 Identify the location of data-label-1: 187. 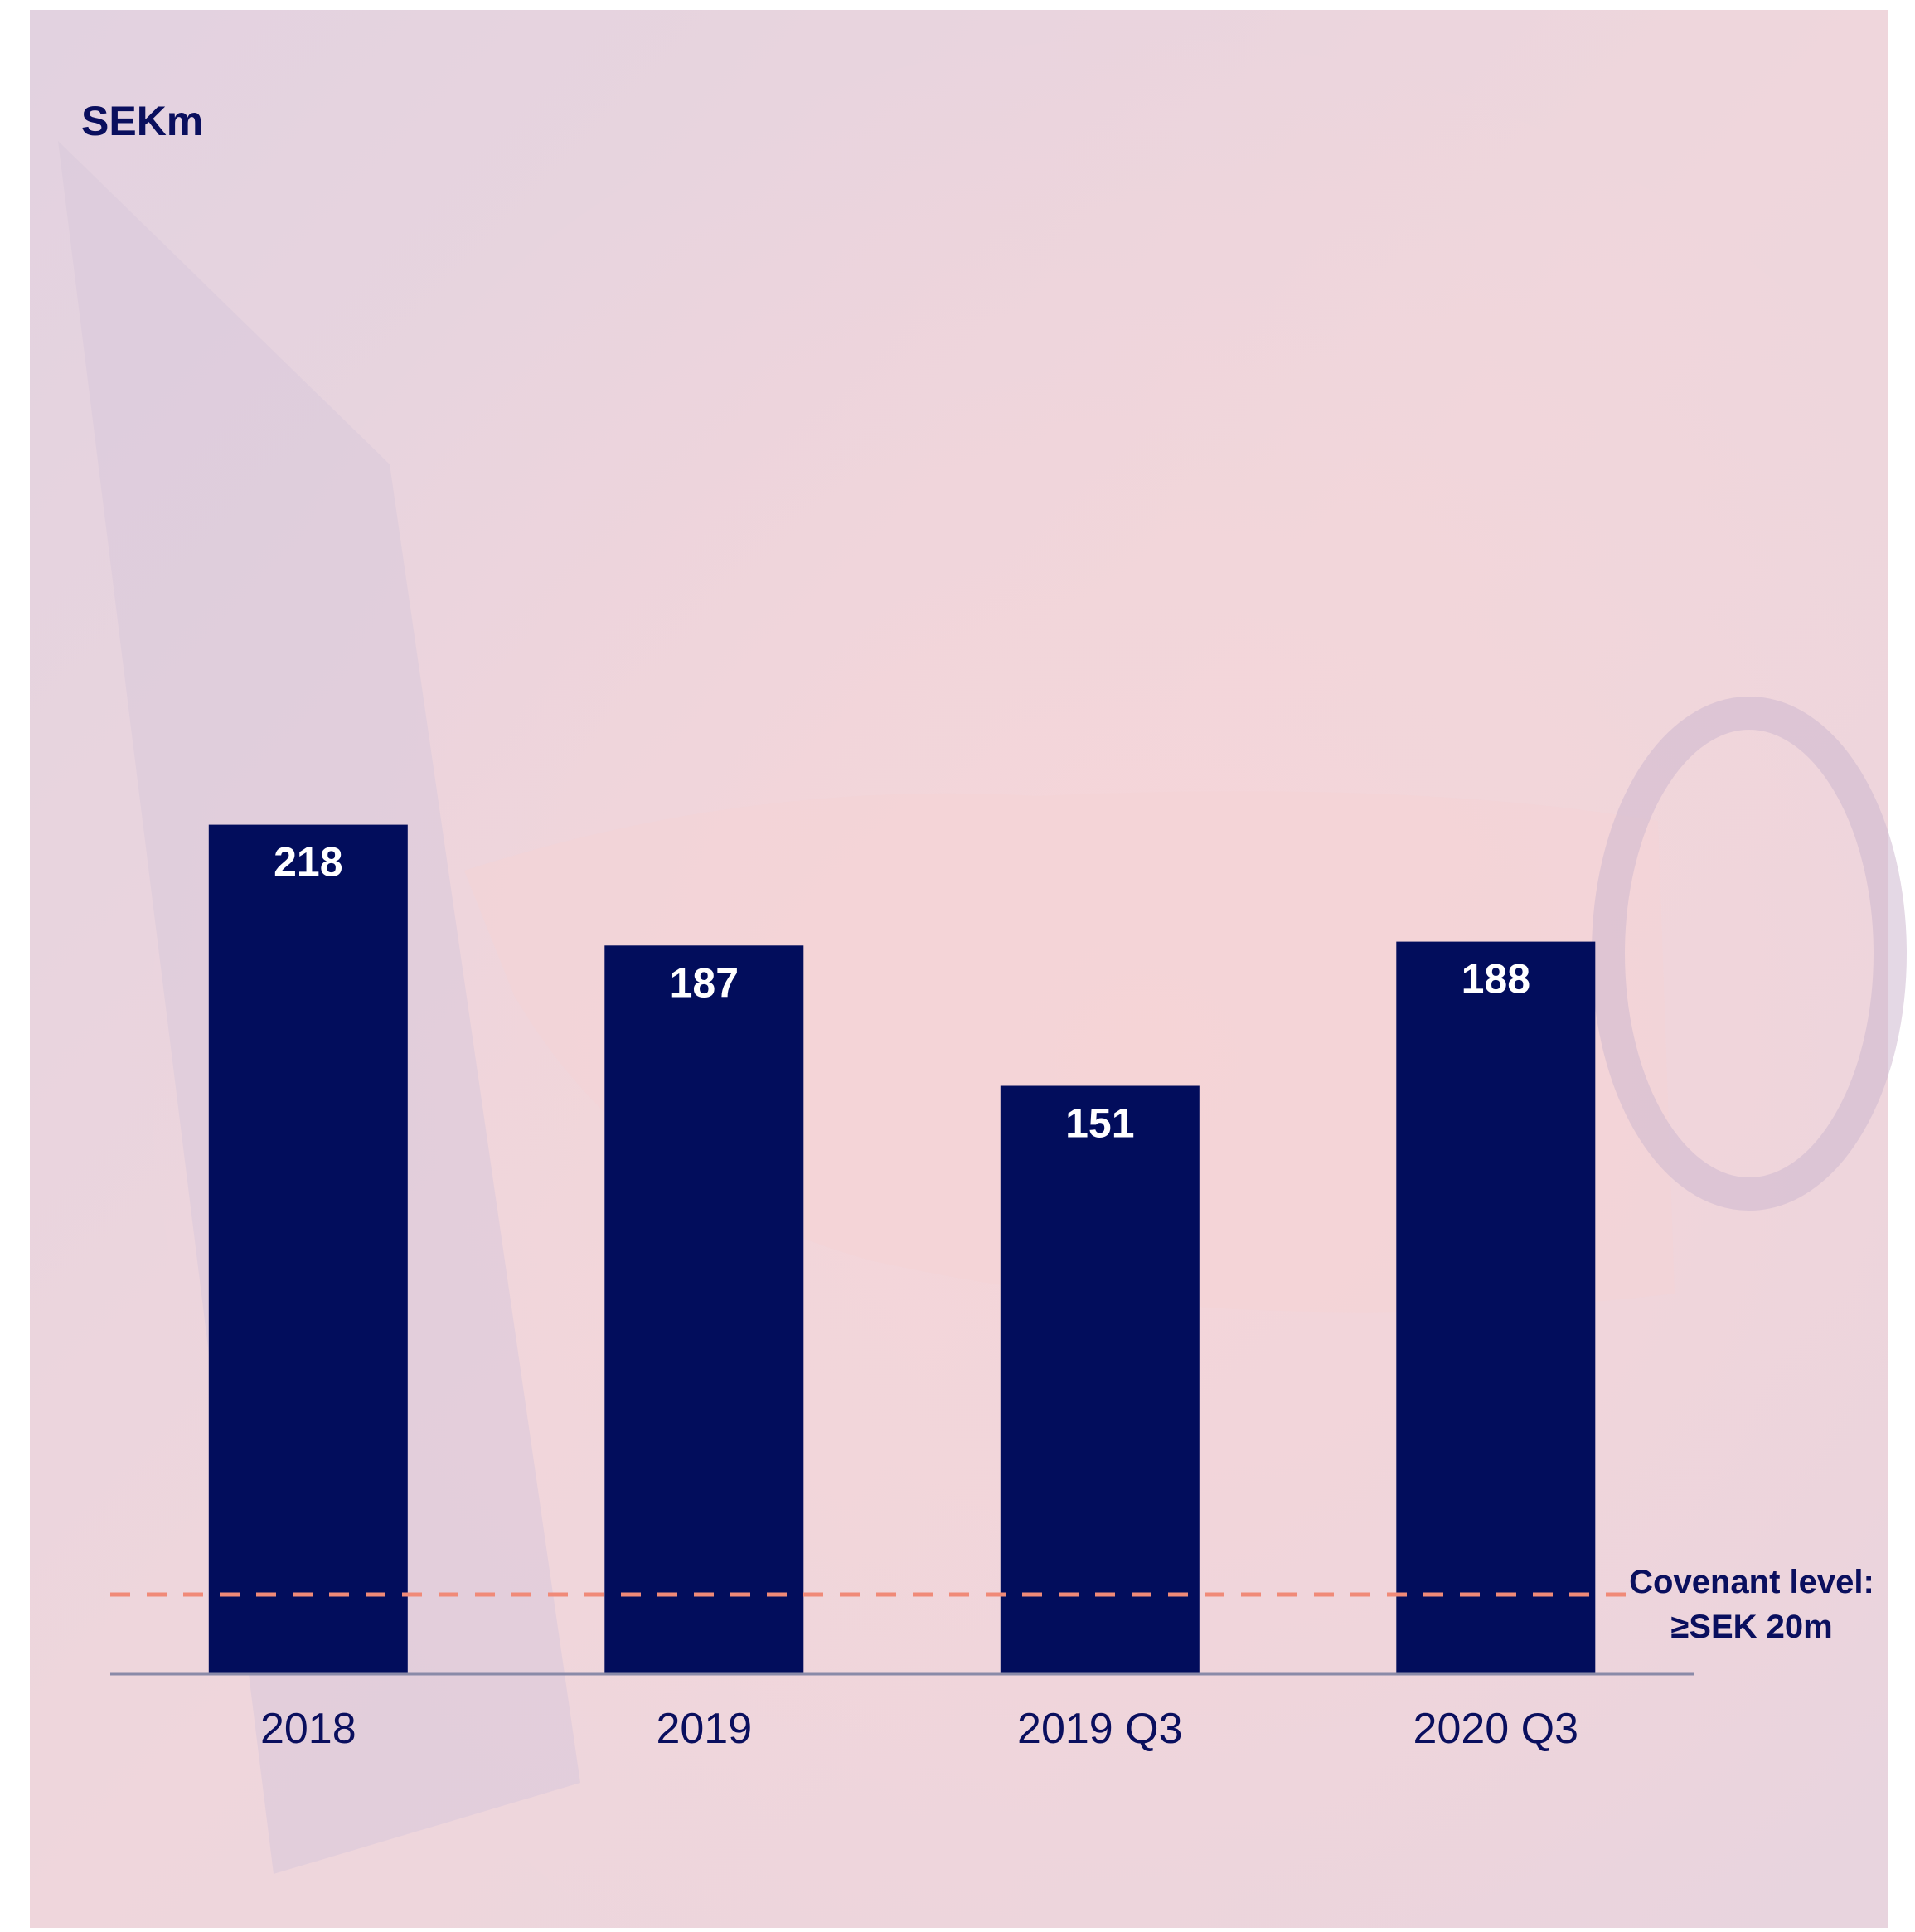
(704, 982).